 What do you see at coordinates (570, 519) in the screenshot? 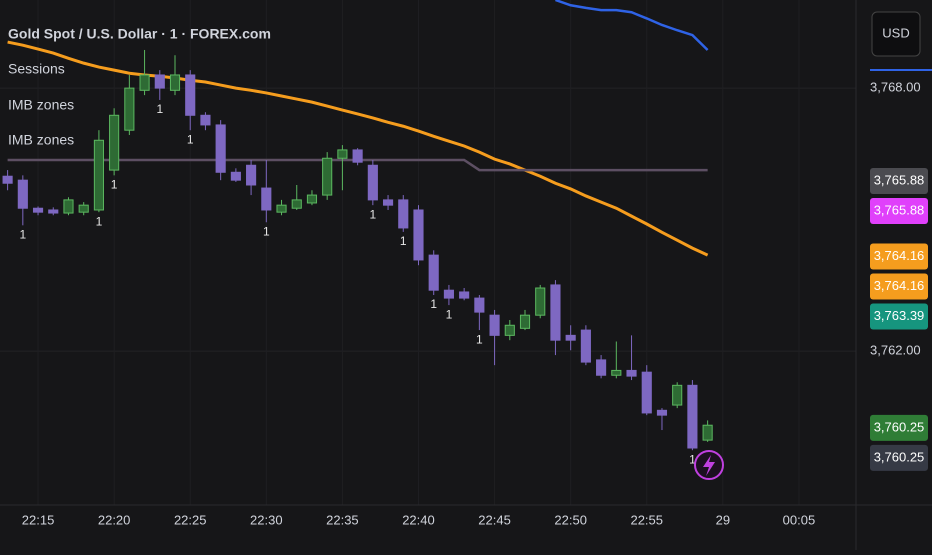
I see `x-tick-label: 22:50` at bounding box center [570, 519].